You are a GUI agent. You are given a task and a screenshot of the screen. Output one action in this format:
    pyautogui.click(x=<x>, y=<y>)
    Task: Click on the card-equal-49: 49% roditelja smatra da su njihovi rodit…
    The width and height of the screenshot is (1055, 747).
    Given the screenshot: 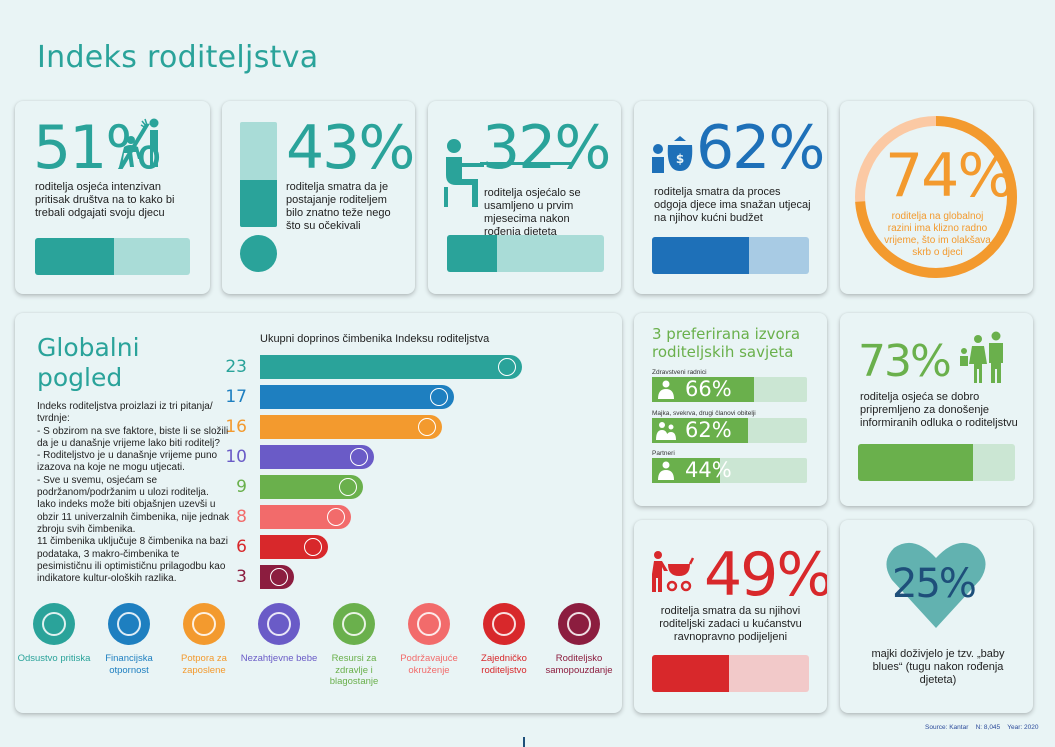 What is the action you would take?
    pyautogui.click(x=730, y=616)
    